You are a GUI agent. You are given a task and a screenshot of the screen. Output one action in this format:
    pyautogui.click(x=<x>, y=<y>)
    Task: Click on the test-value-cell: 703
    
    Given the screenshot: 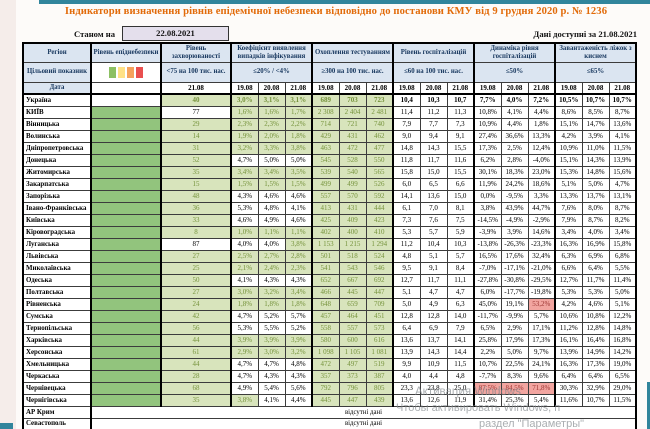 What is the action you would take?
    pyautogui.click(x=352, y=100)
    